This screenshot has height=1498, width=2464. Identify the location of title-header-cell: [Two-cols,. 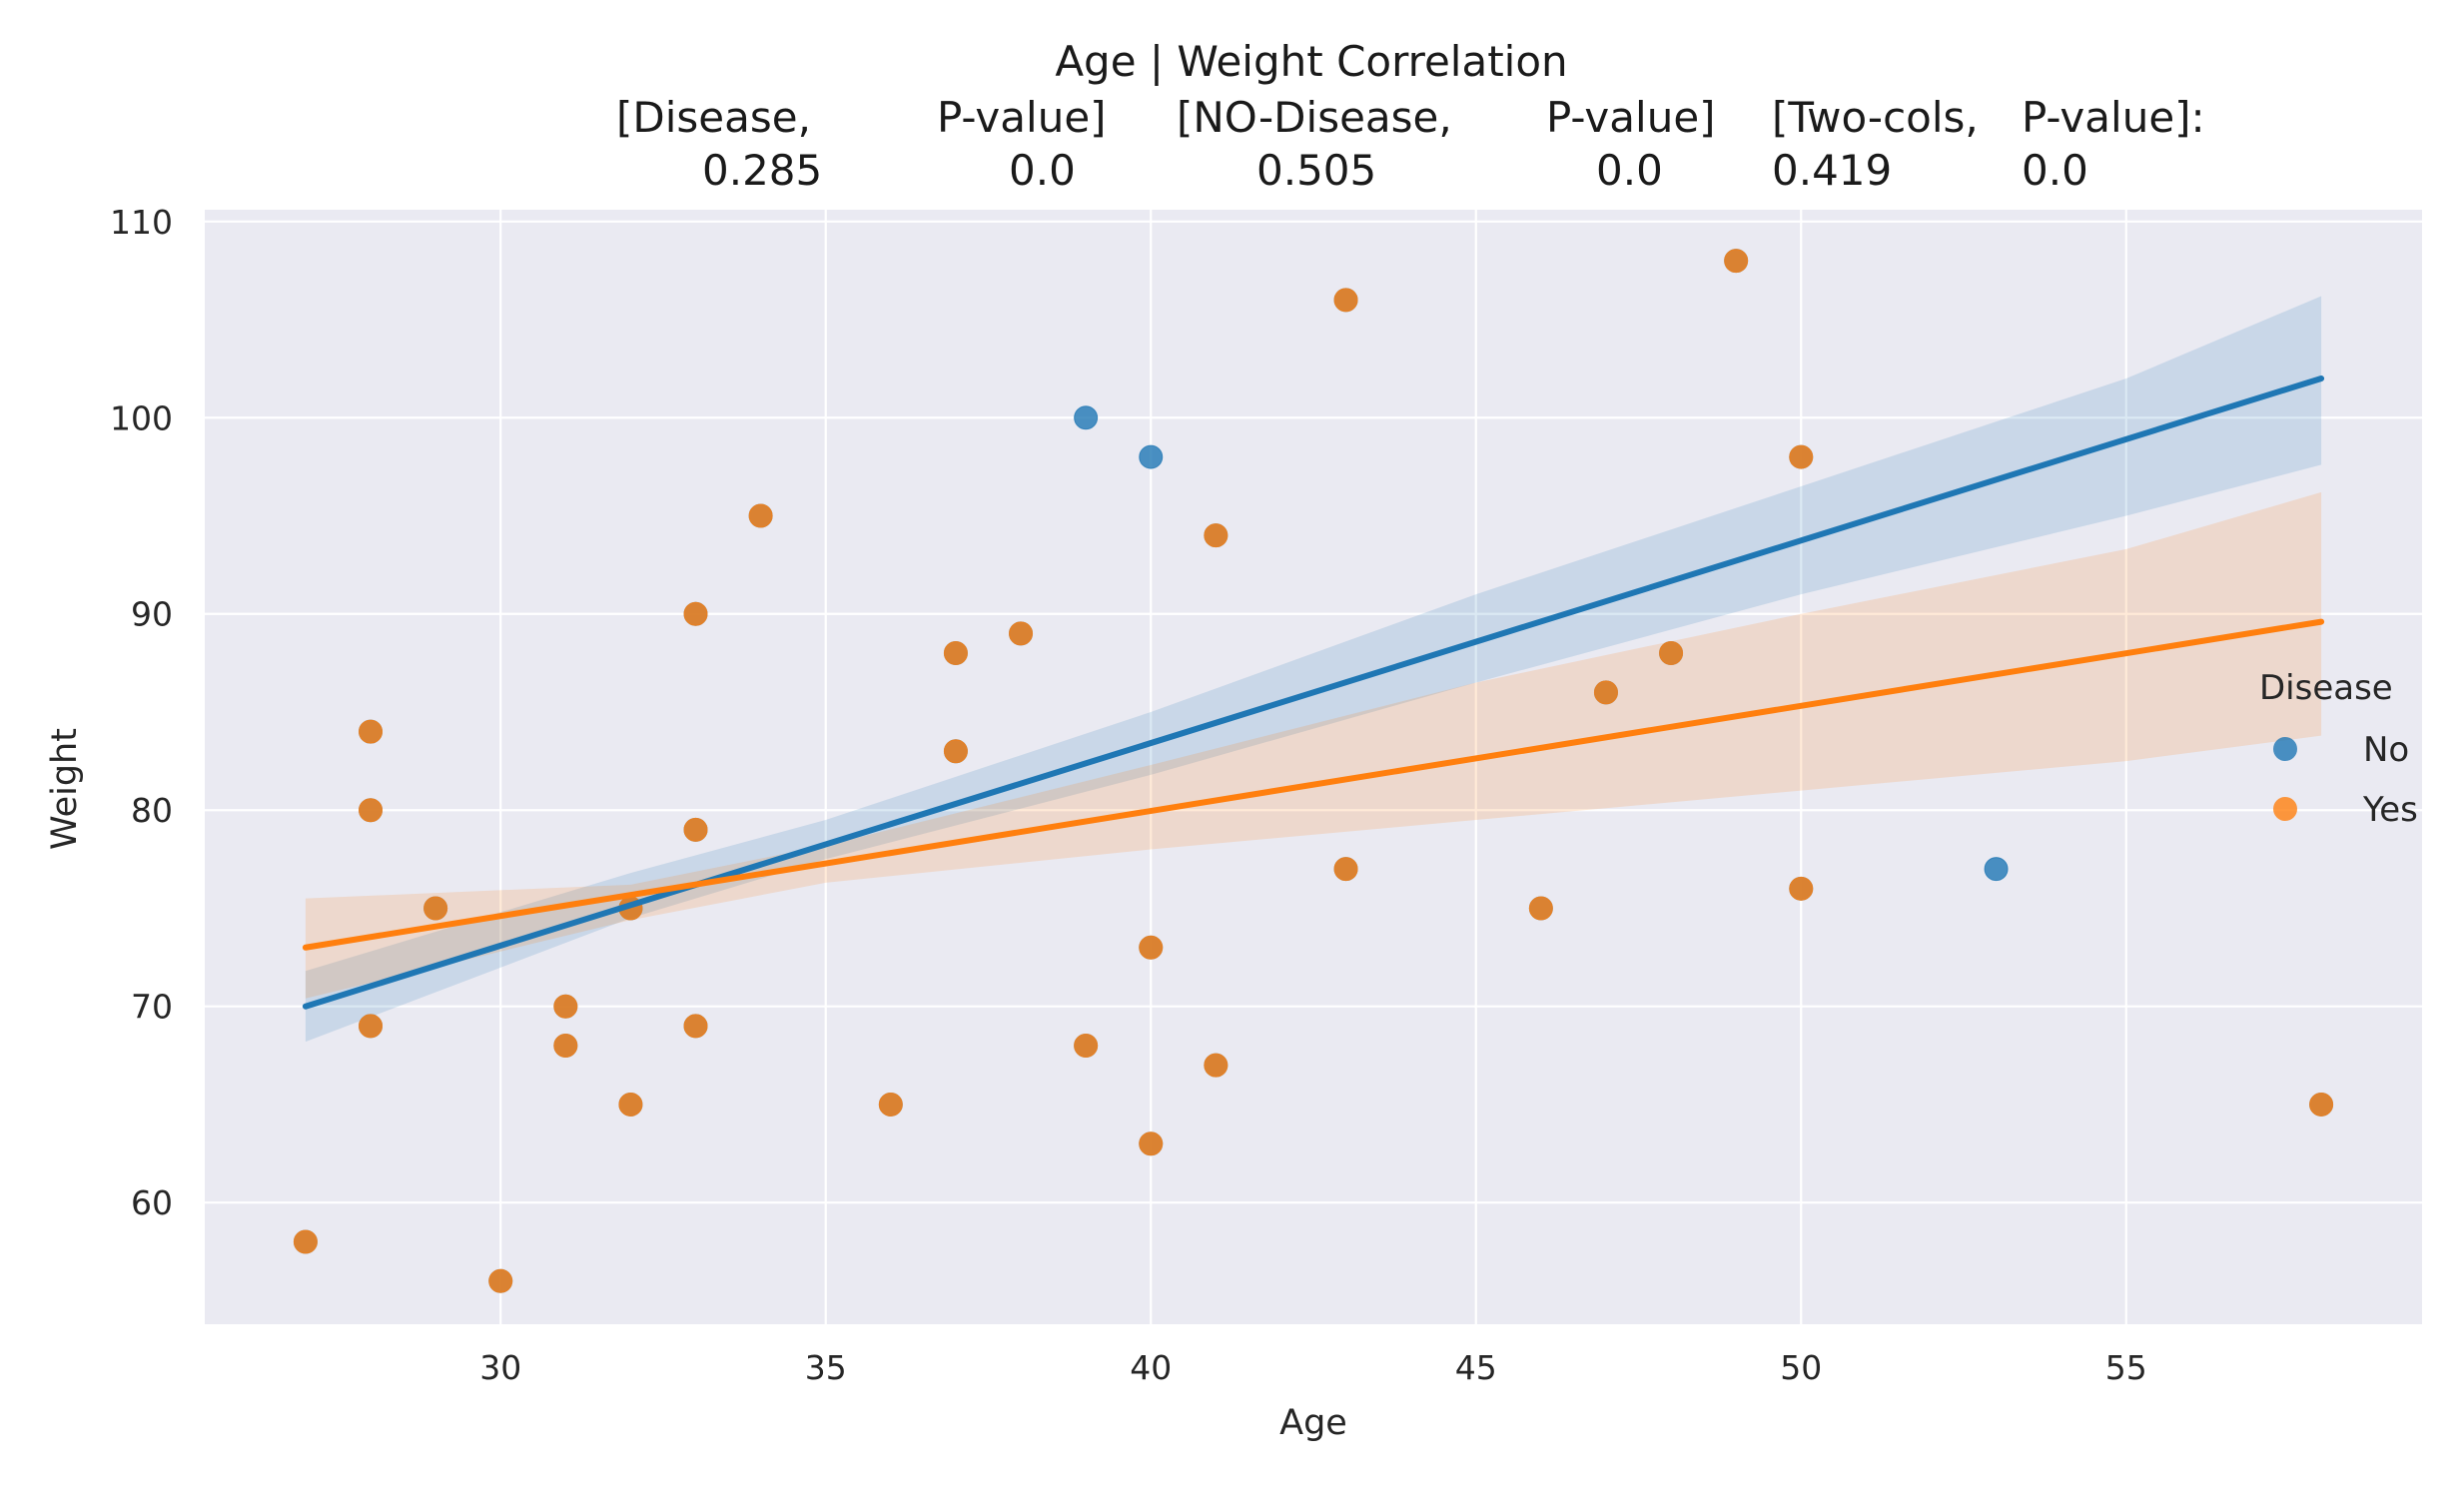
(1876, 117).